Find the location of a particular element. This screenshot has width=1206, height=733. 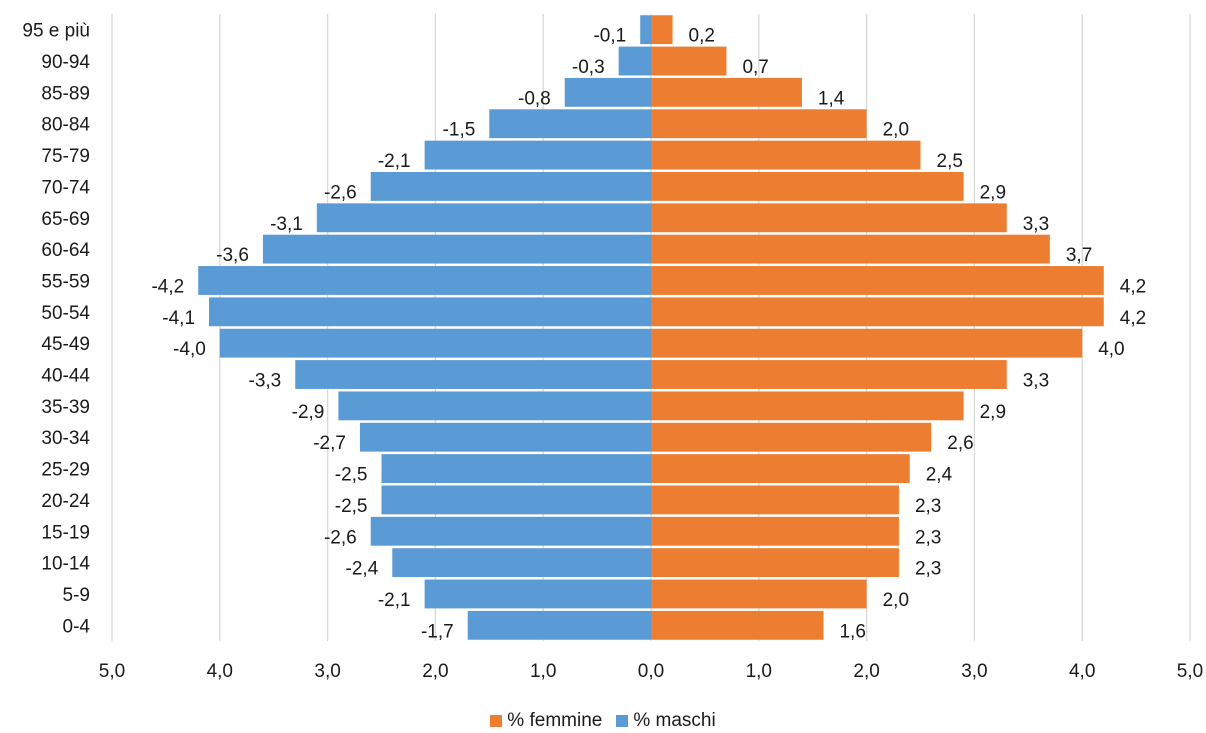

category-label: 90-94 is located at coordinates (65, 62).